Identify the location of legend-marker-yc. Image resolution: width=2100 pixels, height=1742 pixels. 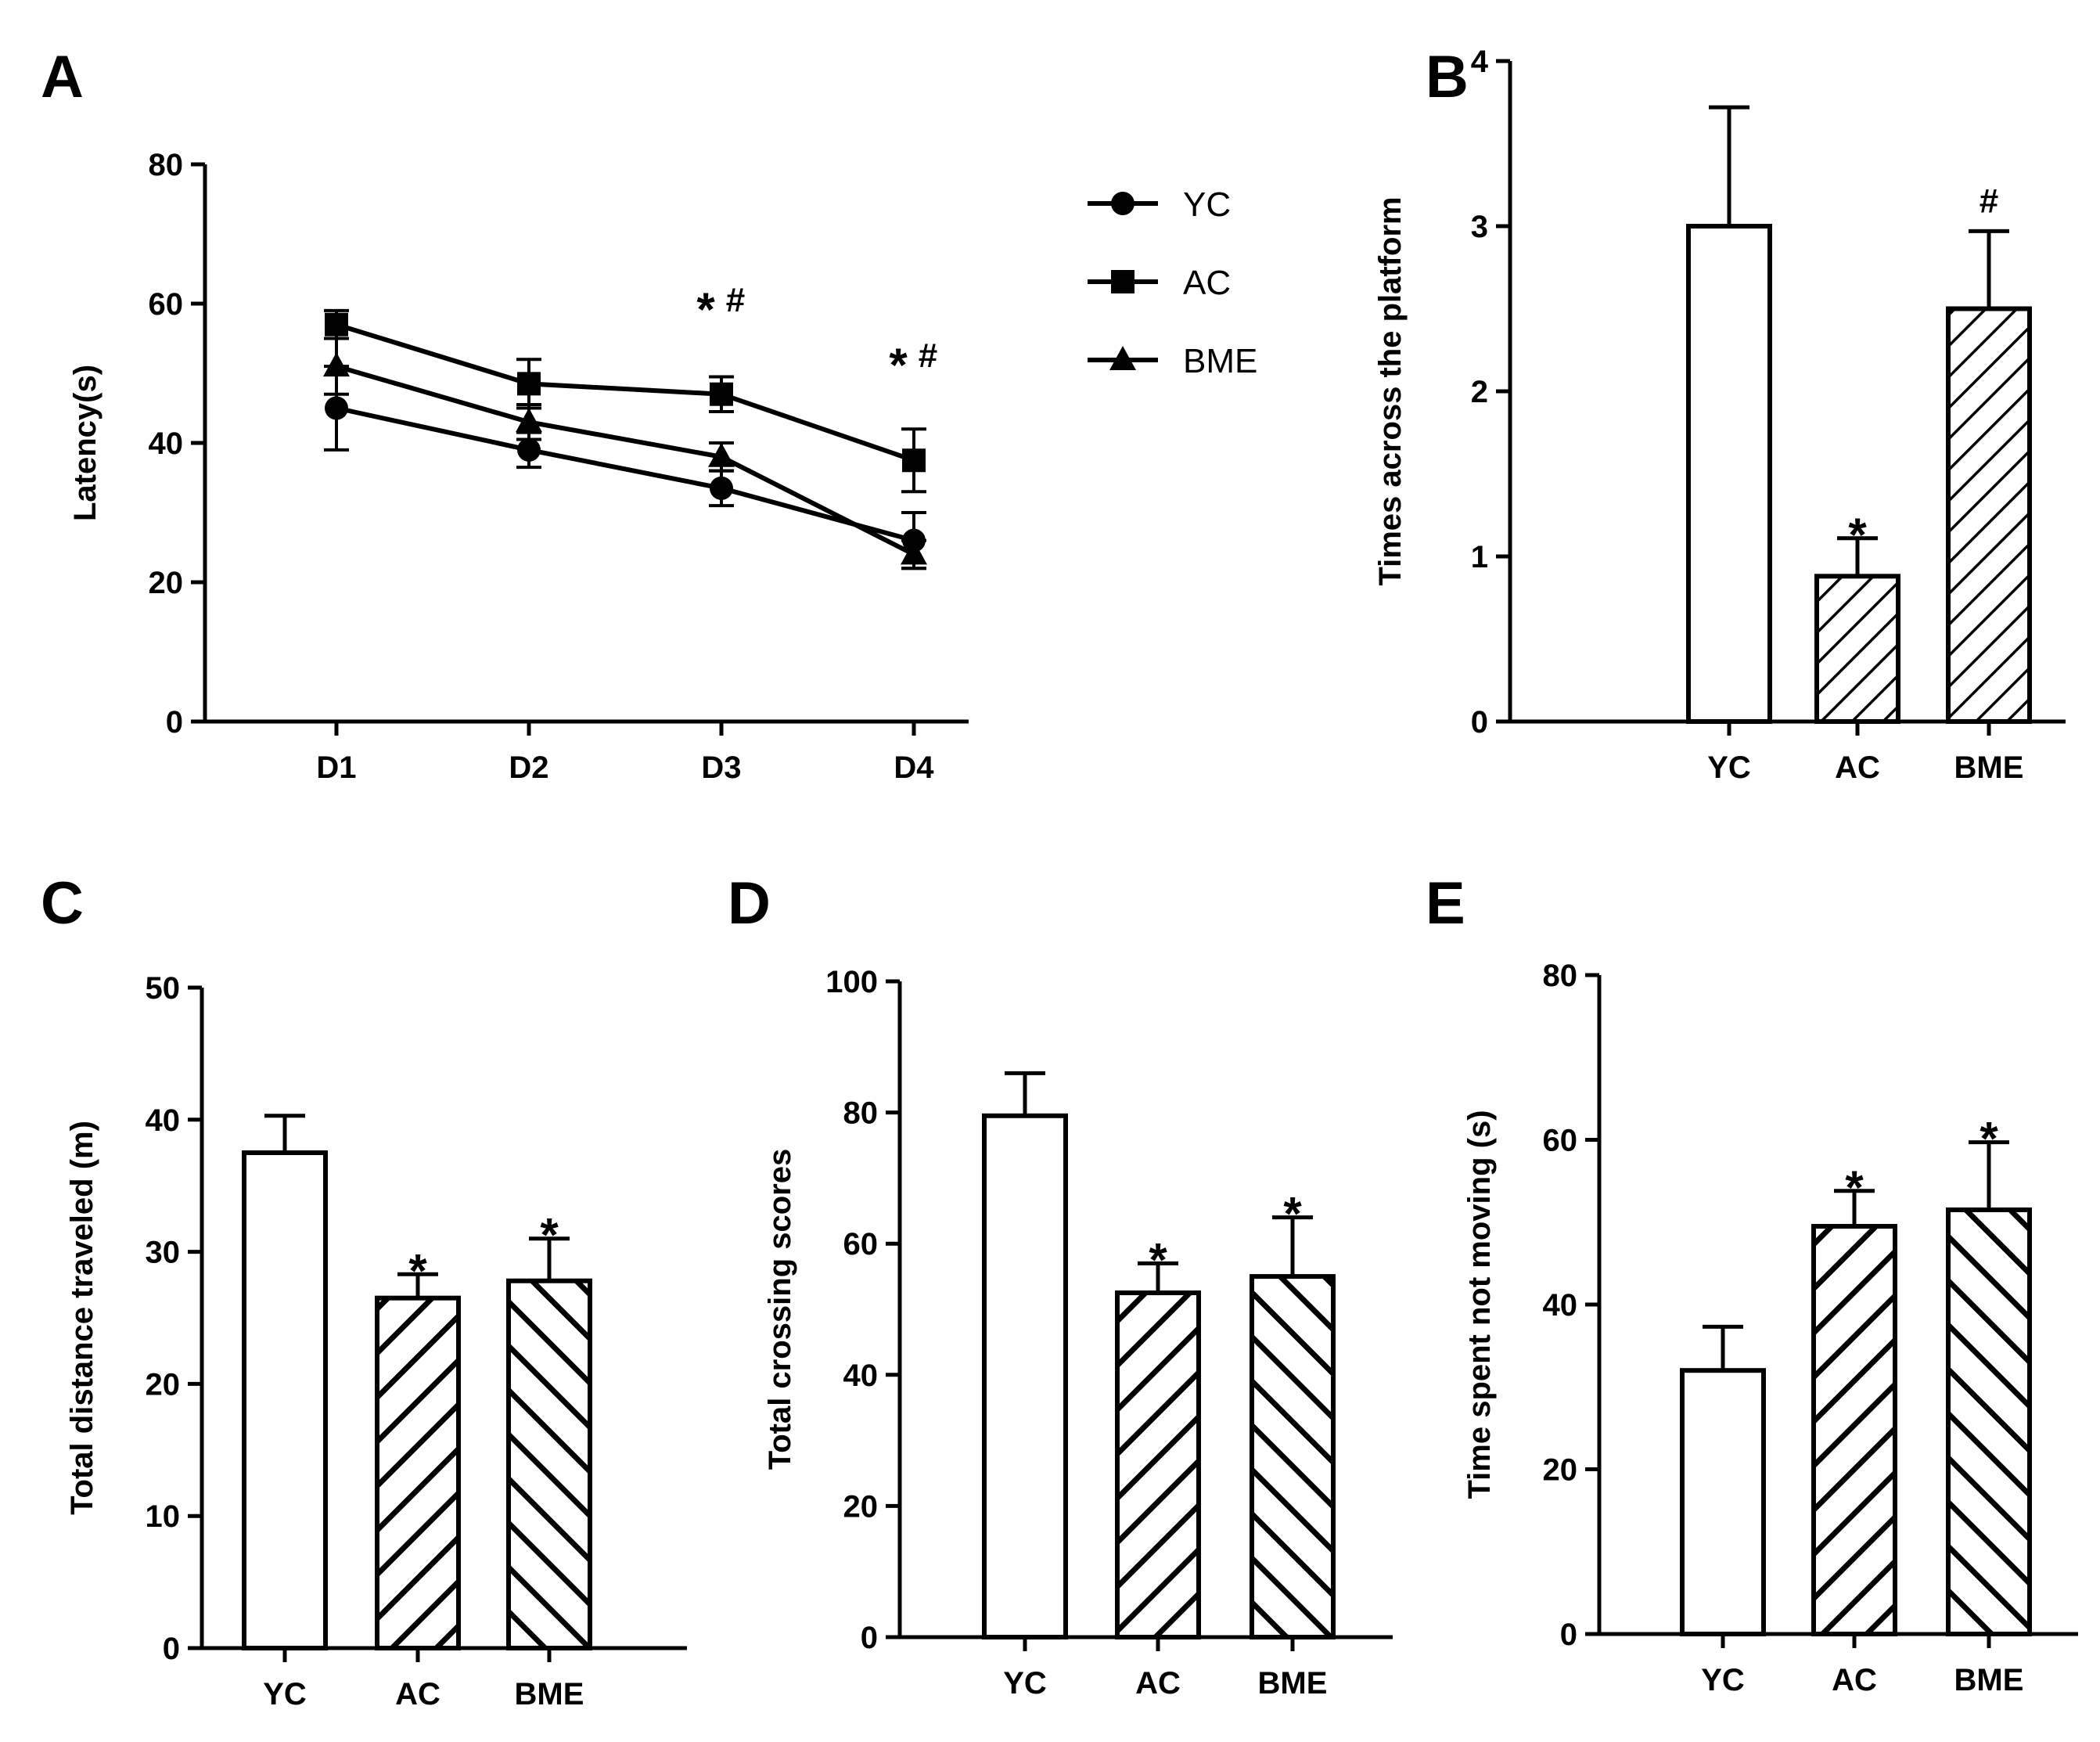
(1123, 203).